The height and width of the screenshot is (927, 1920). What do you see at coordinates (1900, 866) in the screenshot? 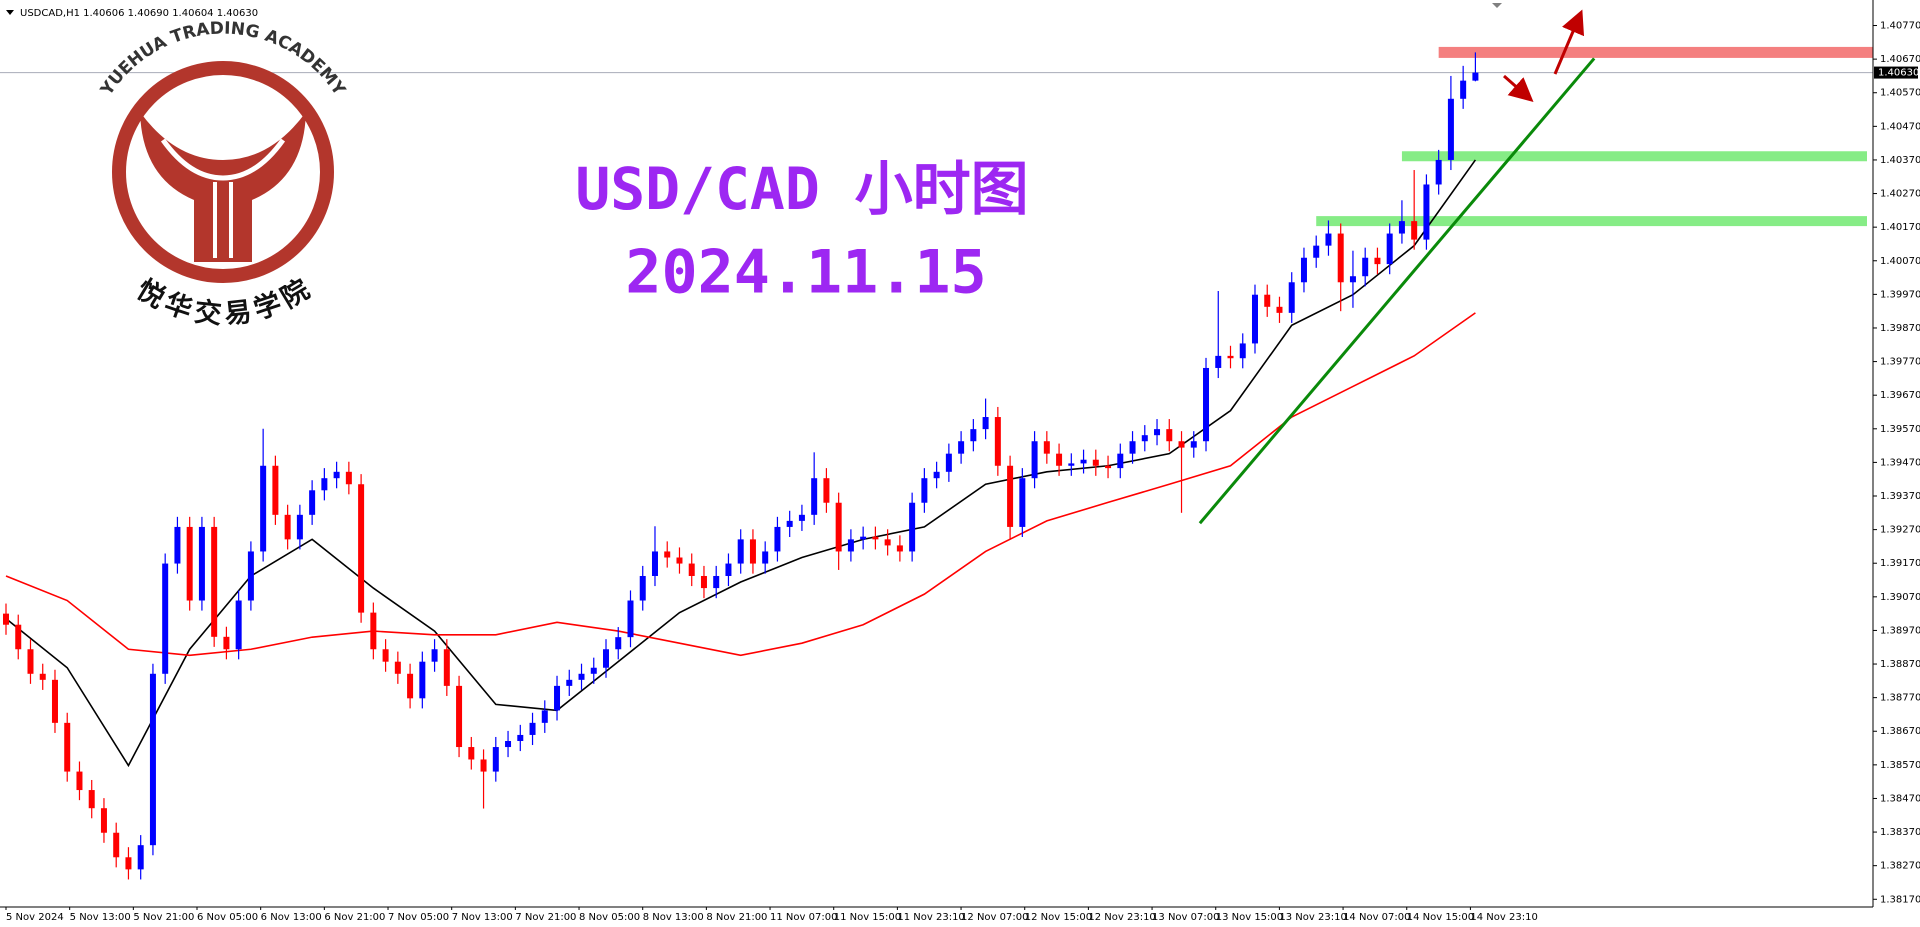
I see `y-tick-label: 1.38270` at bounding box center [1900, 866].